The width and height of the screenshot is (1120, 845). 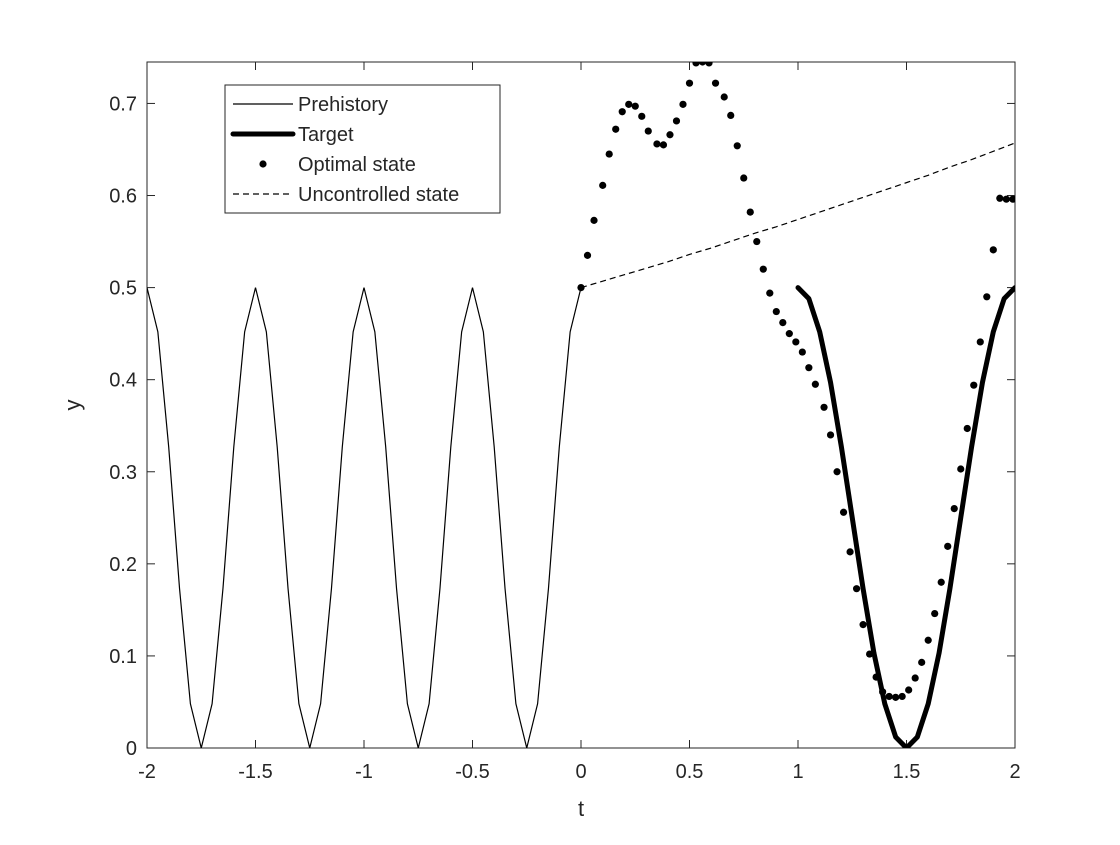 I want to click on y-axis-label: y, so click(x=72, y=405).